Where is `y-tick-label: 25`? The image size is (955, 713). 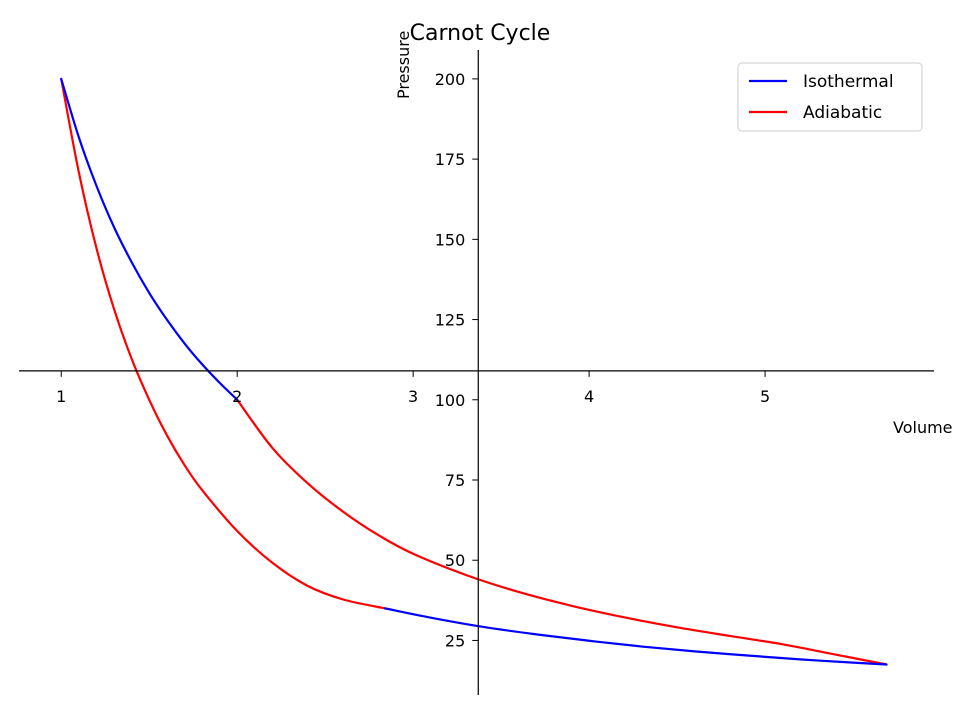 y-tick-label: 25 is located at coordinates (455, 640).